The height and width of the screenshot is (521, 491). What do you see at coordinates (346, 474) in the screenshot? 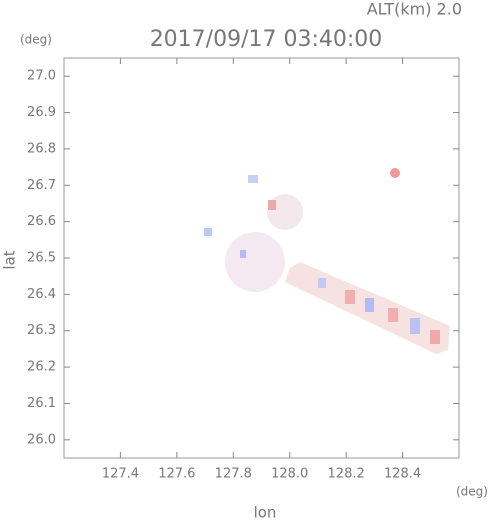
I see `x-tick-label: 128.2` at bounding box center [346, 474].